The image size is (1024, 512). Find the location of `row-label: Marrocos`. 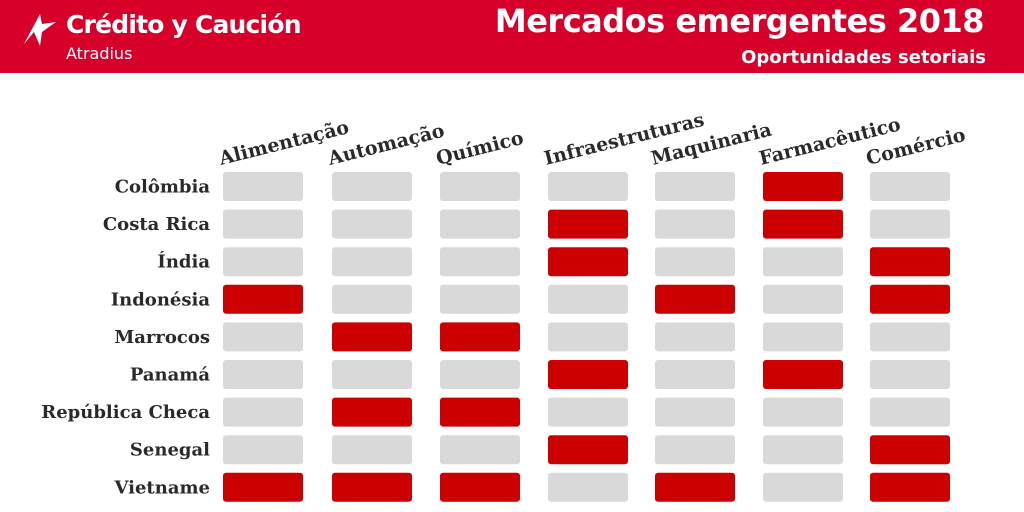

row-label: Marrocos is located at coordinates (162, 337).